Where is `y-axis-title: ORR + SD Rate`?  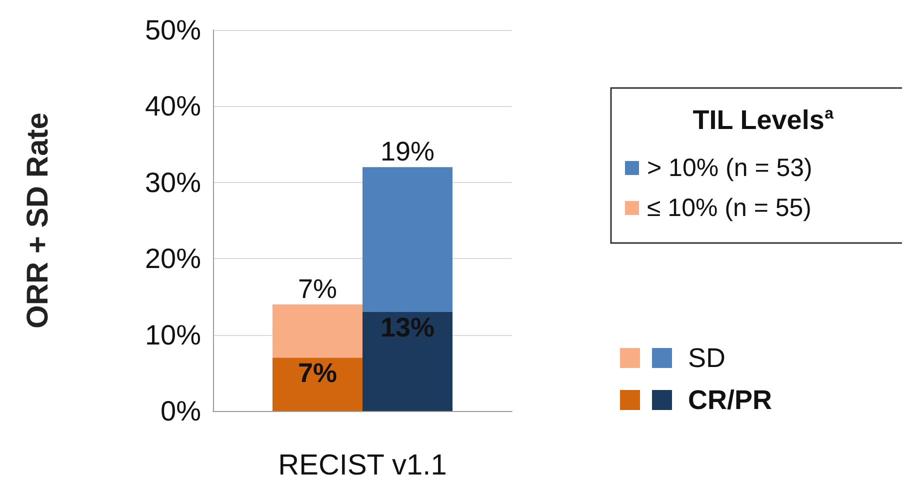 y-axis-title: ORR + SD Rate is located at coordinates (38, 220).